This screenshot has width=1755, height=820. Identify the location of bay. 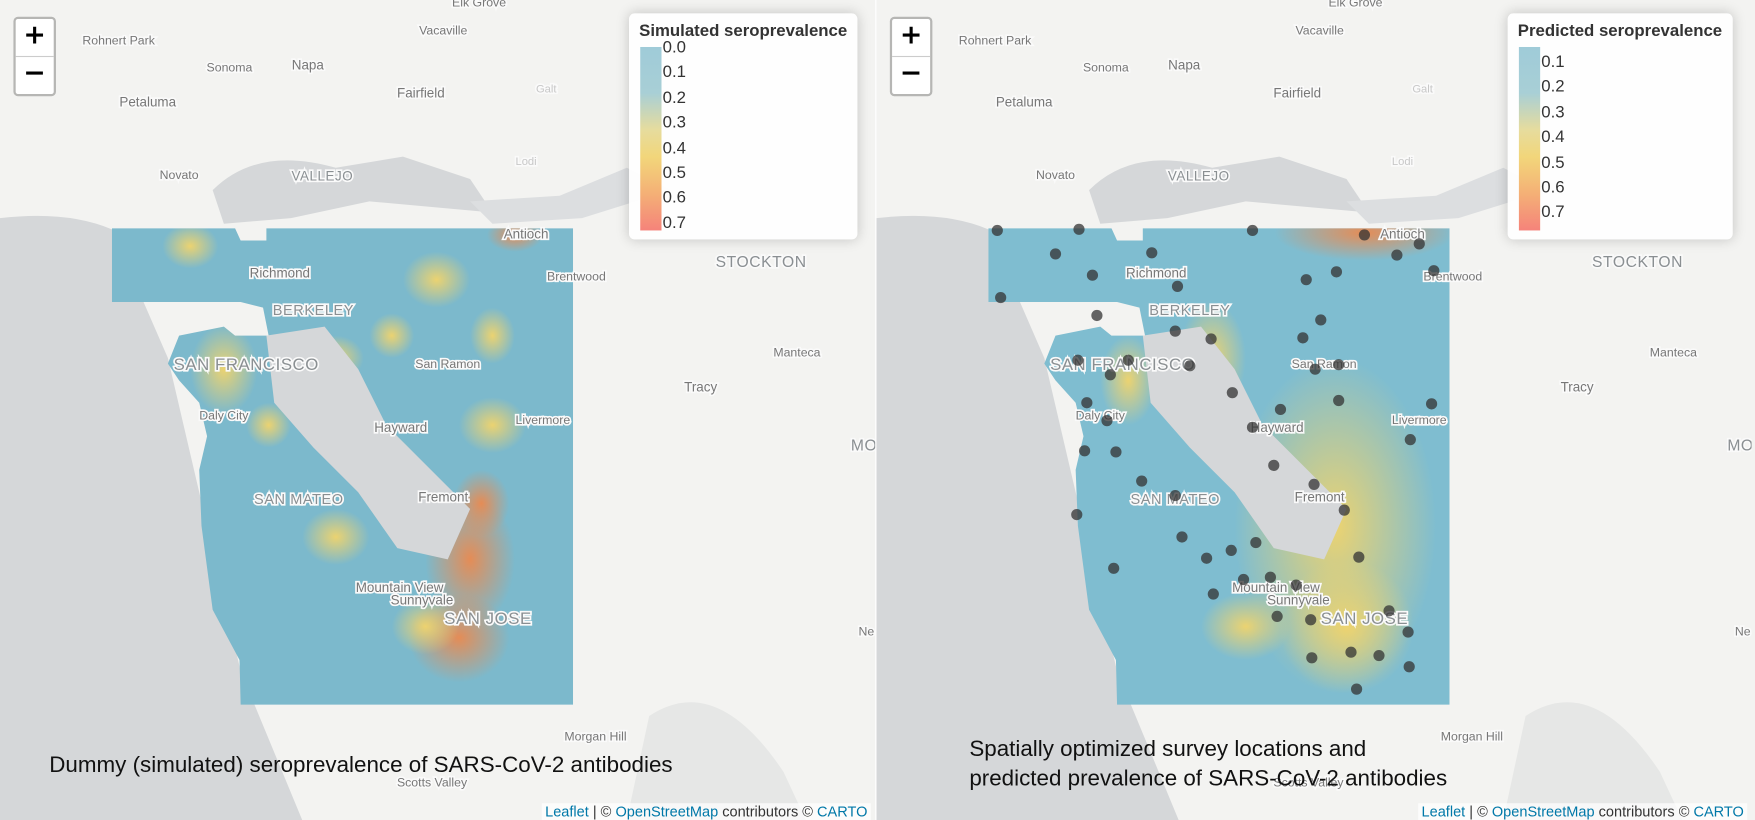
(368, 443).